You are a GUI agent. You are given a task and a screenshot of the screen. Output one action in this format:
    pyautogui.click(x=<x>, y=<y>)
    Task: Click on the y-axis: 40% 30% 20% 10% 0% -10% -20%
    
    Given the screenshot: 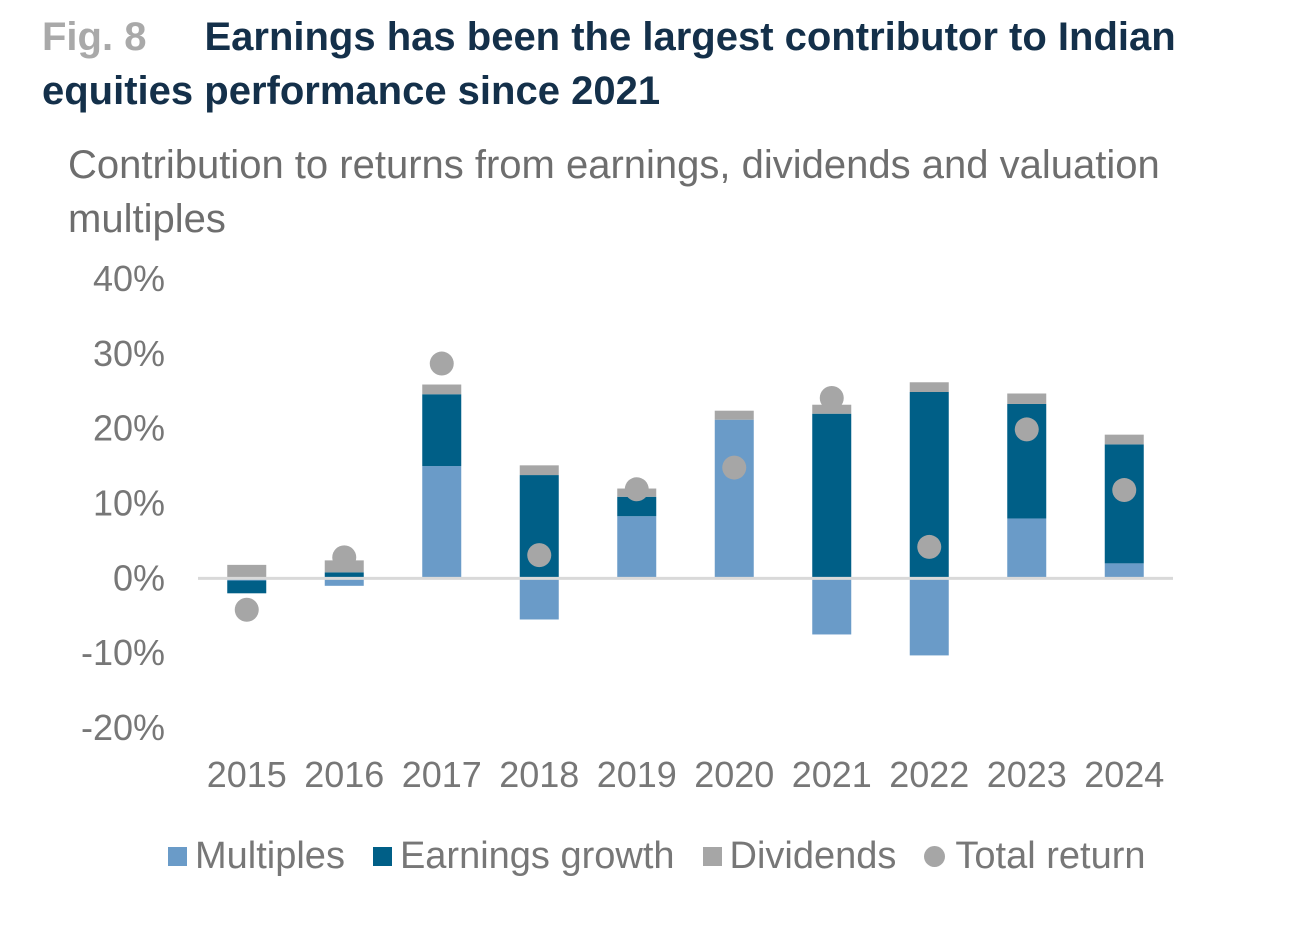 What is the action you would take?
    pyautogui.click(x=123, y=503)
    